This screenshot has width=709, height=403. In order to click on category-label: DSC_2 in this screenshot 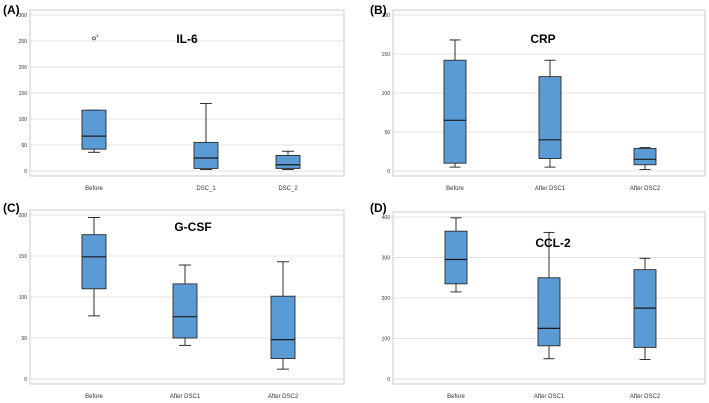, I will do `click(288, 189)`.